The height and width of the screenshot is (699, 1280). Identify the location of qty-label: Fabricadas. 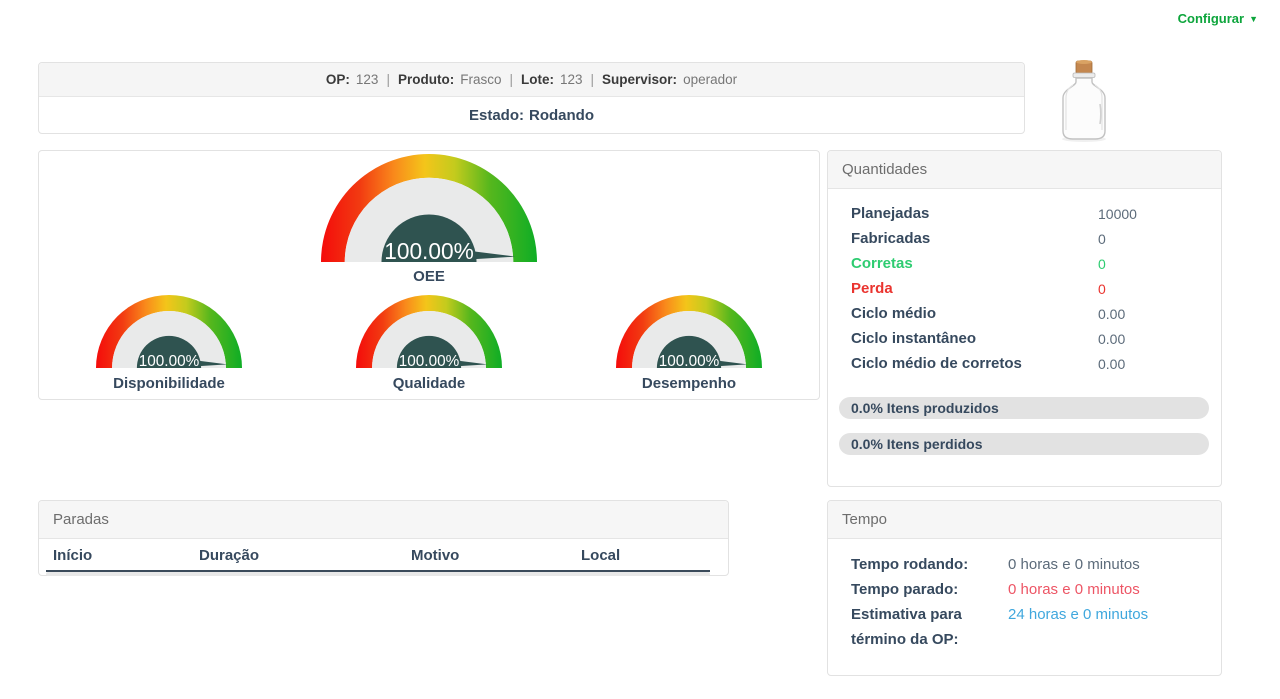
(891, 238).